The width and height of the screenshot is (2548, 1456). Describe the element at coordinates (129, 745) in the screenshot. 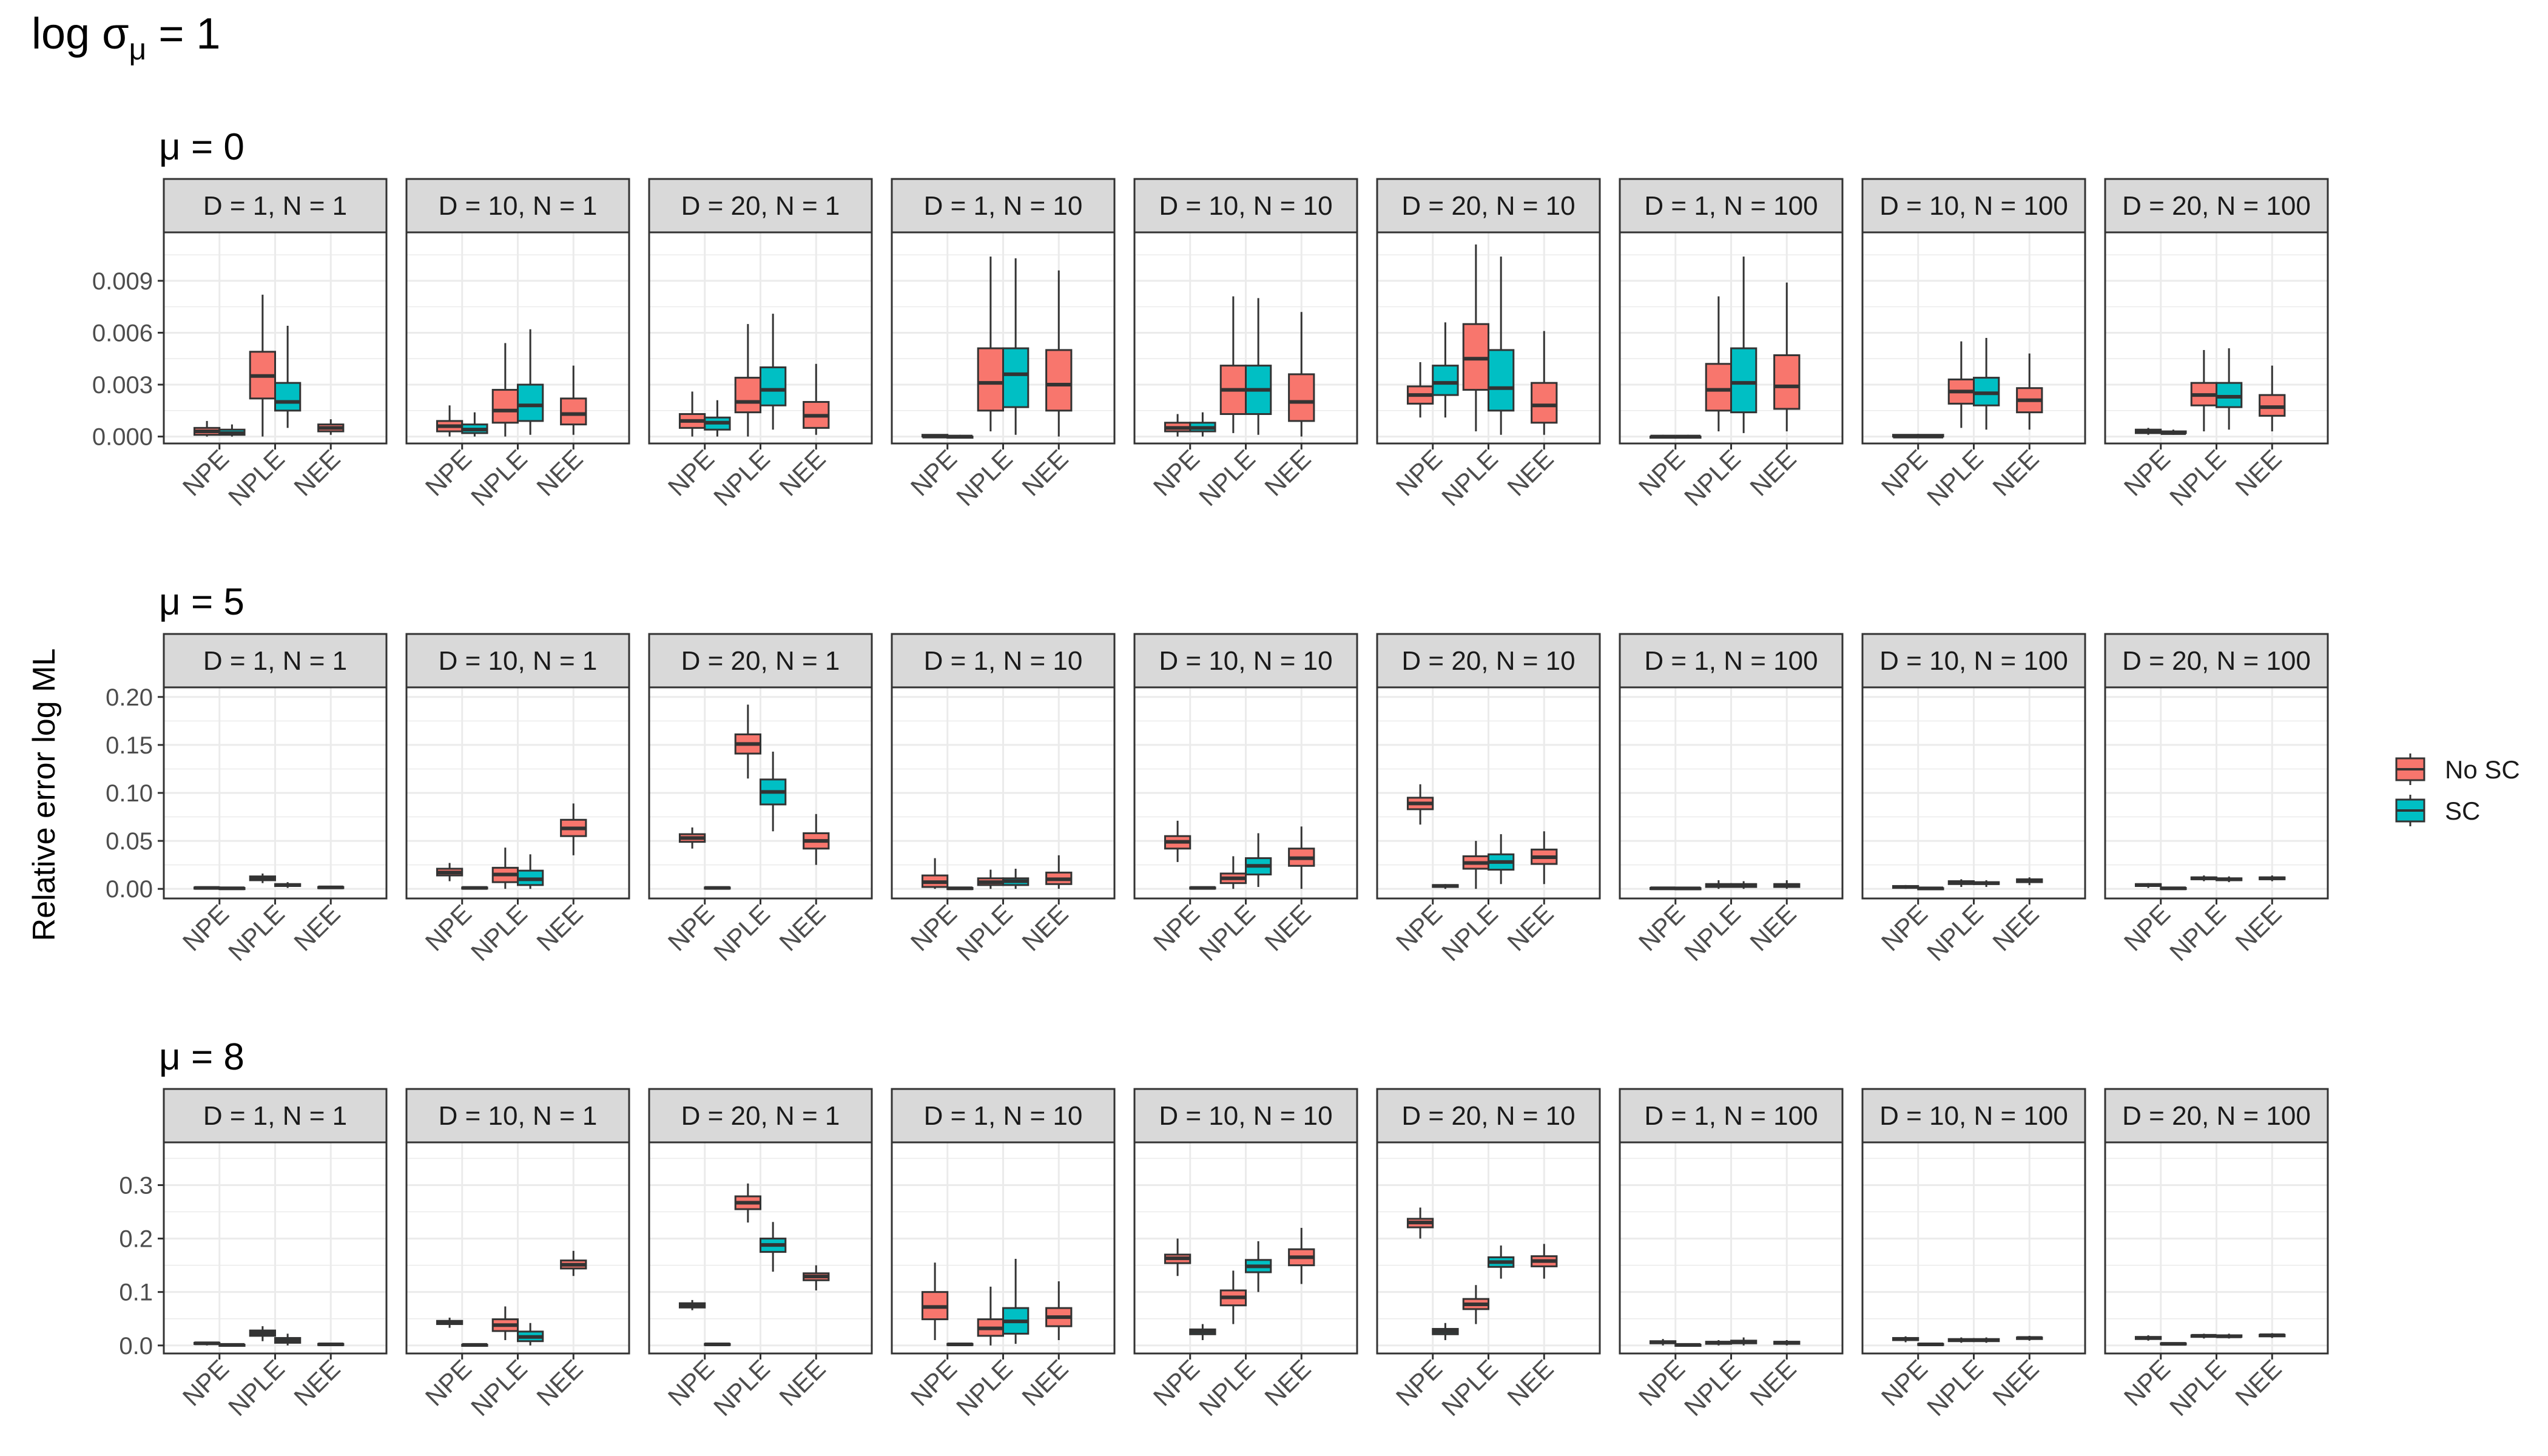

I see `y-tick-label: 0.15` at that location.